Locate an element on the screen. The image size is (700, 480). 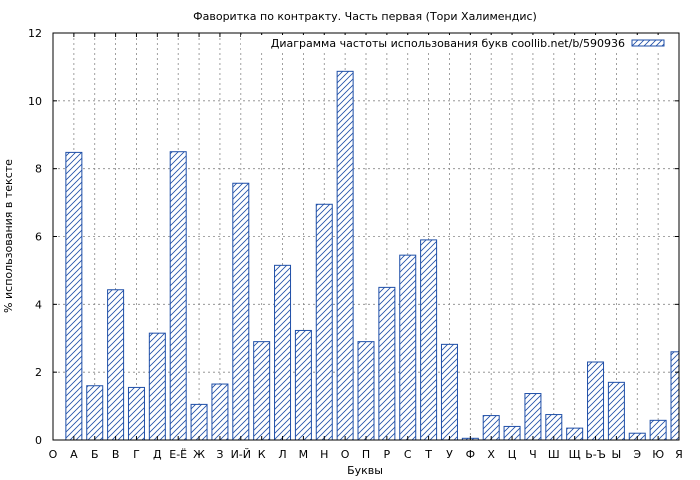
x-tick-label: Л is located at coordinates (282, 454).